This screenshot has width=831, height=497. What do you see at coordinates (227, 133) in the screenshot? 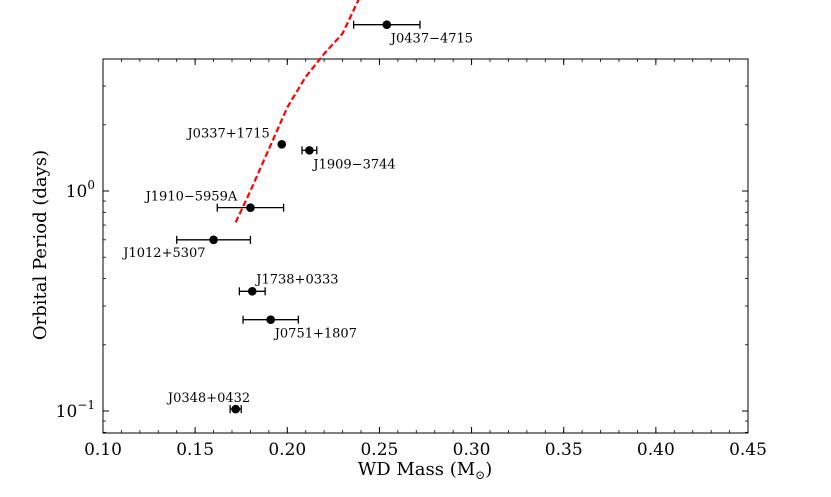
I see `data-point-label: J0337+1715` at bounding box center [227, 133].